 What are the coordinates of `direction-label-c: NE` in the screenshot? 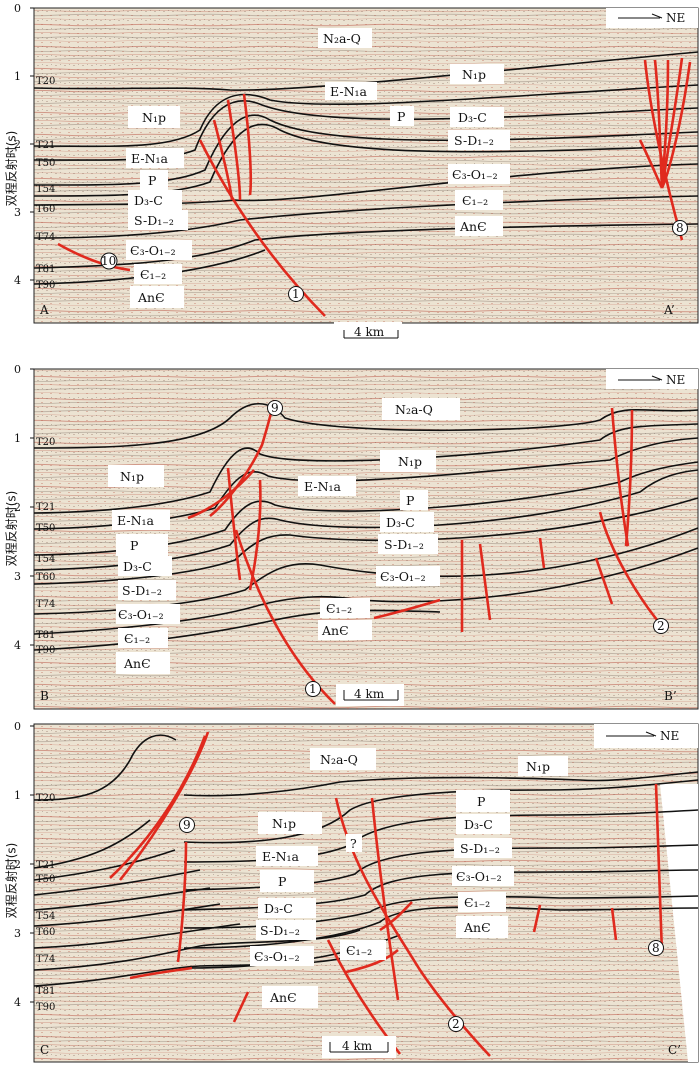 It's located at (669, 736).